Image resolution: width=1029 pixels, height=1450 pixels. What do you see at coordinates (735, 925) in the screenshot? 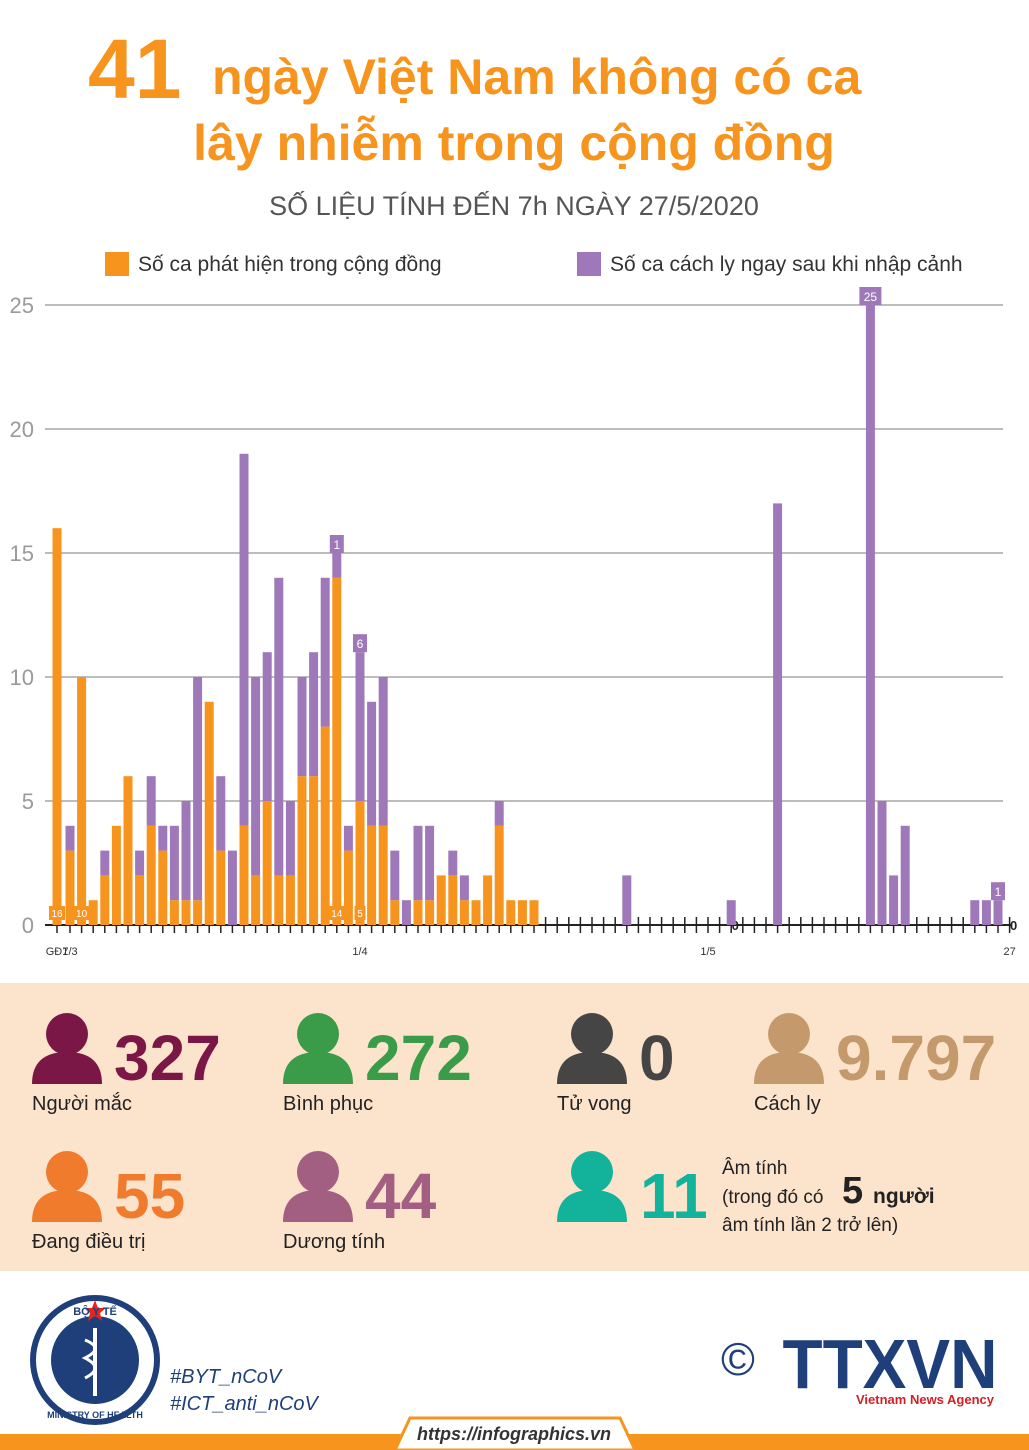
I see `data-label: 0` at bounding box center [735, 925].